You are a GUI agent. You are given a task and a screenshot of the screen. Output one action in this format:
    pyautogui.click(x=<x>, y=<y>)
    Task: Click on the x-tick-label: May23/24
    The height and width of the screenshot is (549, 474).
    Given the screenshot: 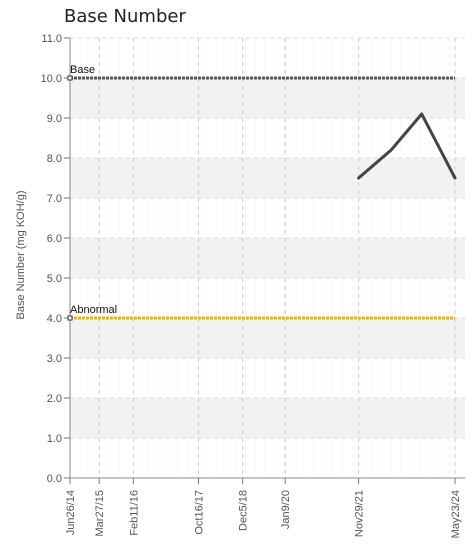 What is the action you would take?
    pyautogui.click(x=456, y=514)
    